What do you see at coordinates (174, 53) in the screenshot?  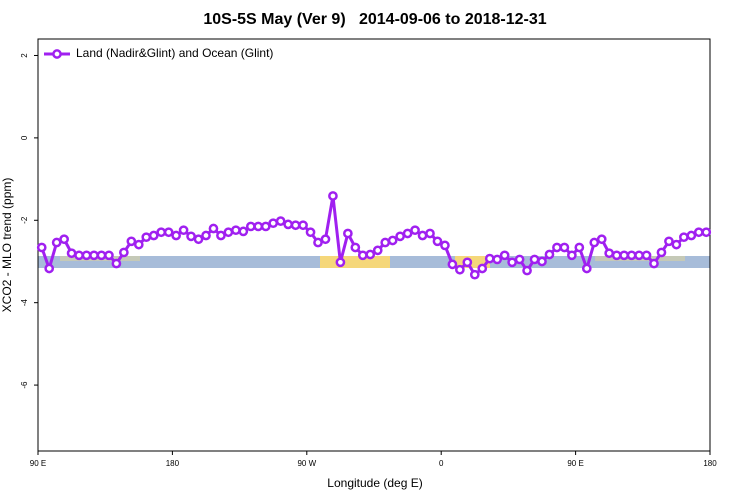 I see `legend-label: Land (Nadir&Glint) and Ocean (Glint)` at bounding box center [174, 53].